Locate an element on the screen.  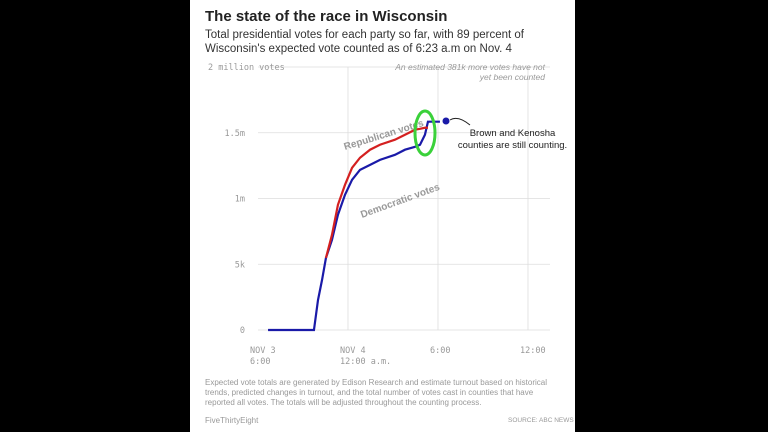
brand: FiveThirtyEight is located at coordinates (232, 420).